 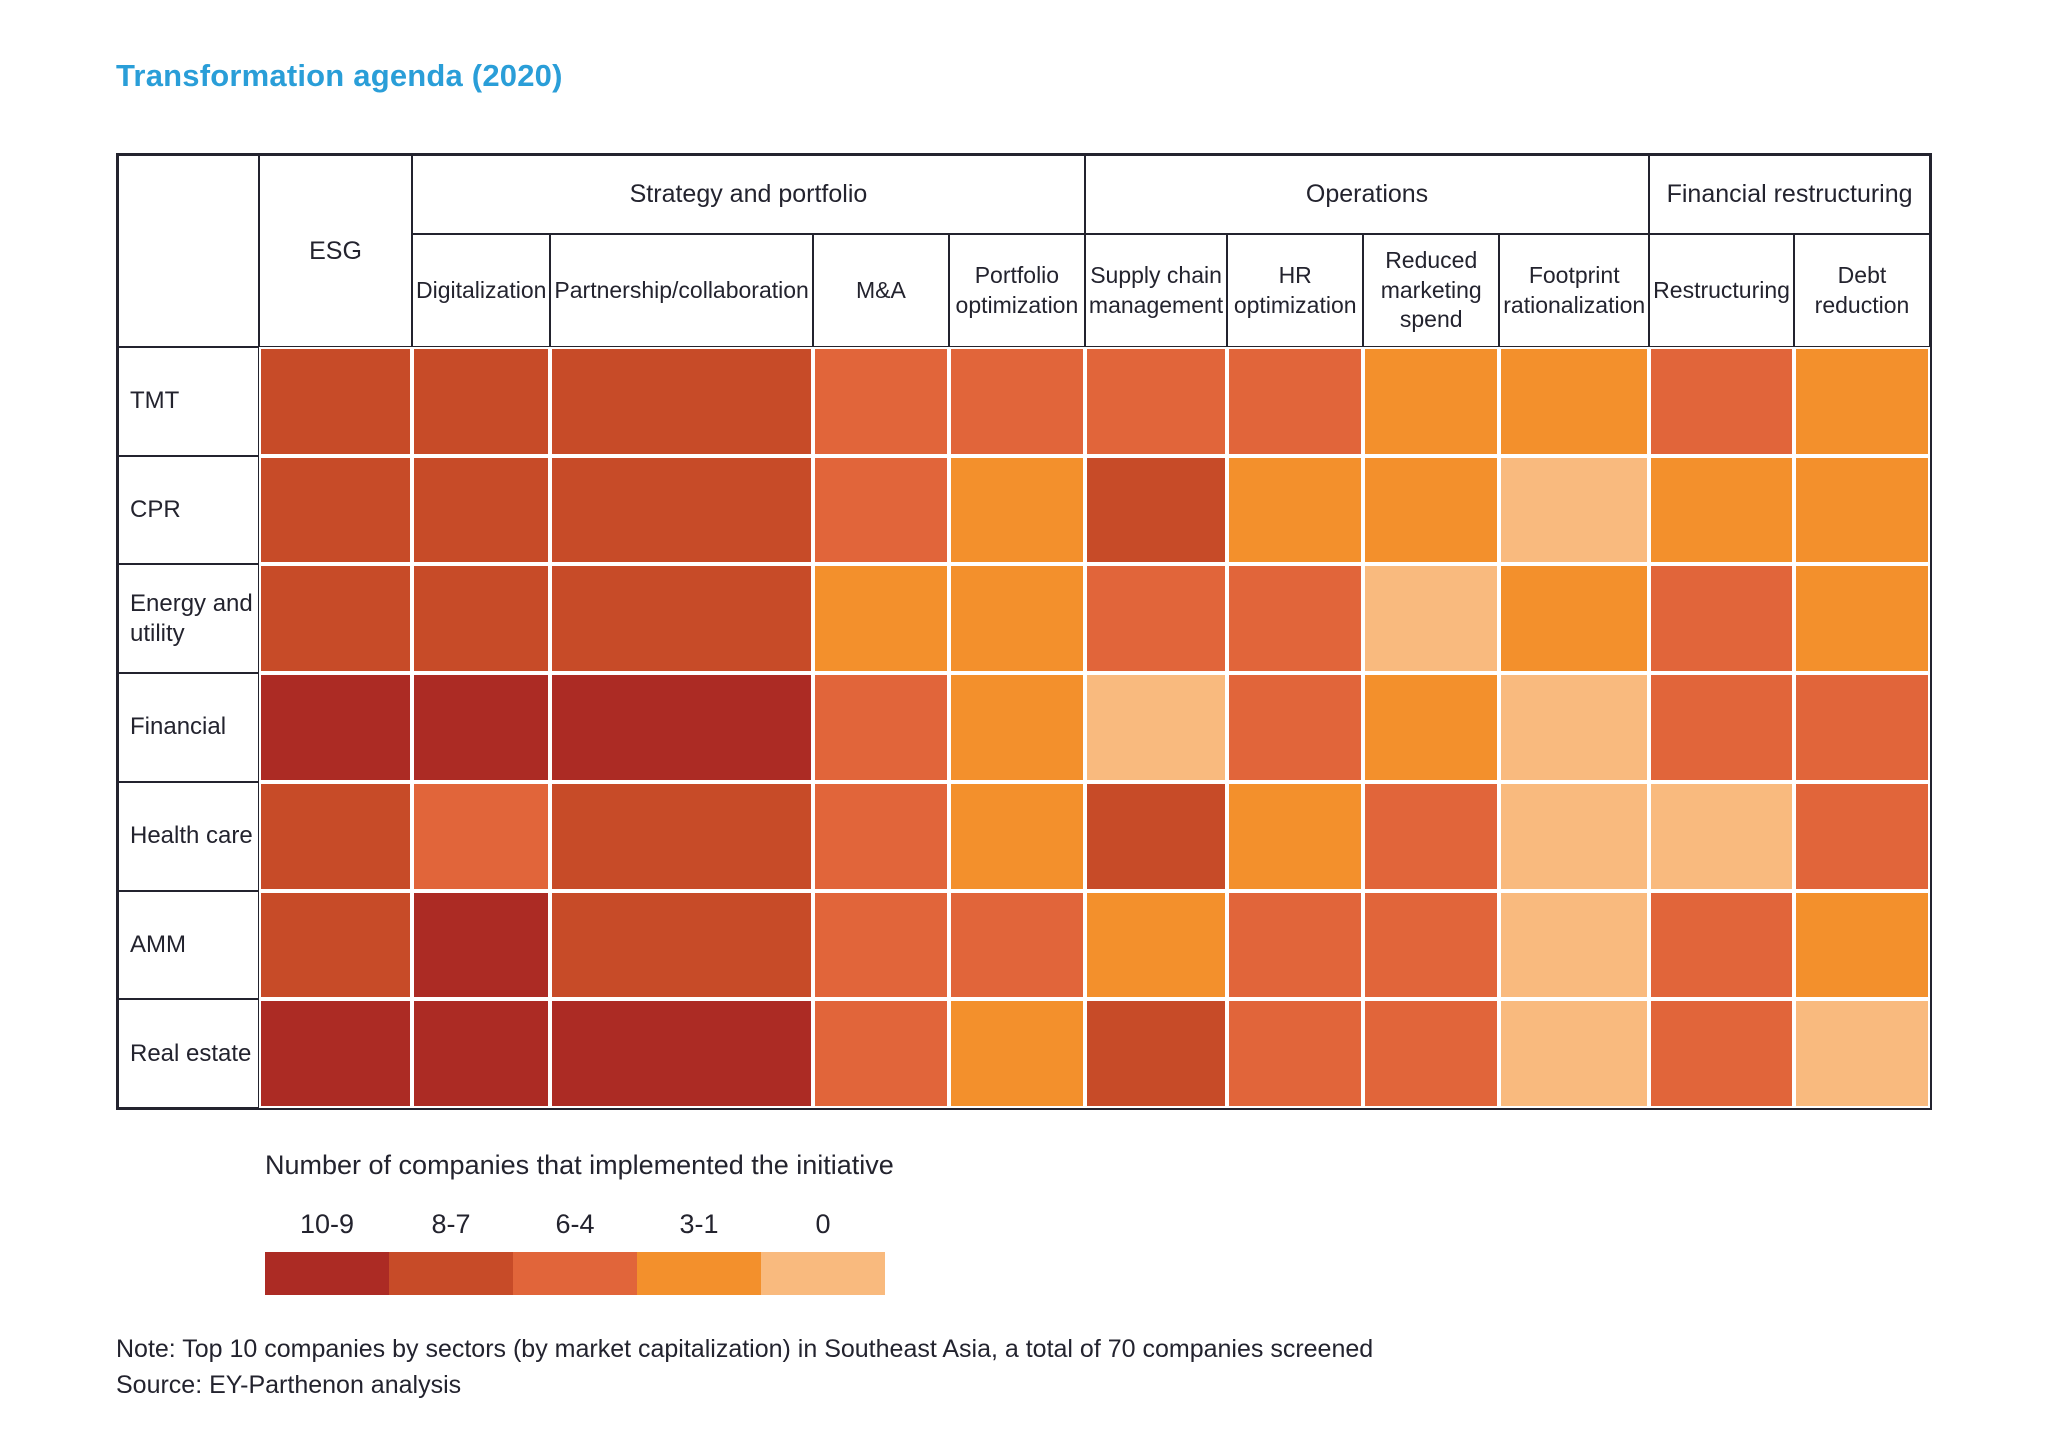 I want to click on legend-bin: 10-9, so click(x=327, y=1252).